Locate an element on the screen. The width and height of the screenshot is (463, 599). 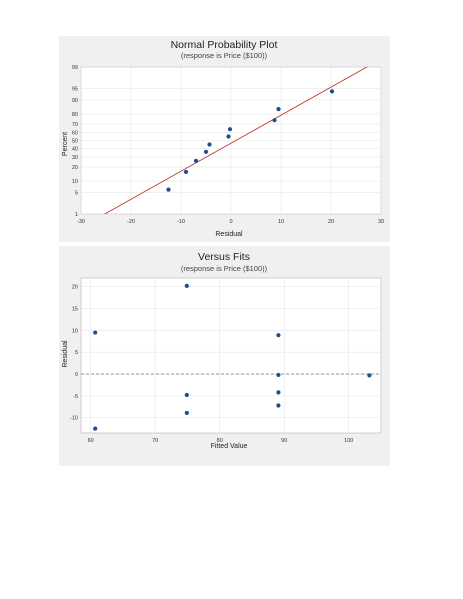
x-tick-label: 0 is located at coordinates (230, 222).